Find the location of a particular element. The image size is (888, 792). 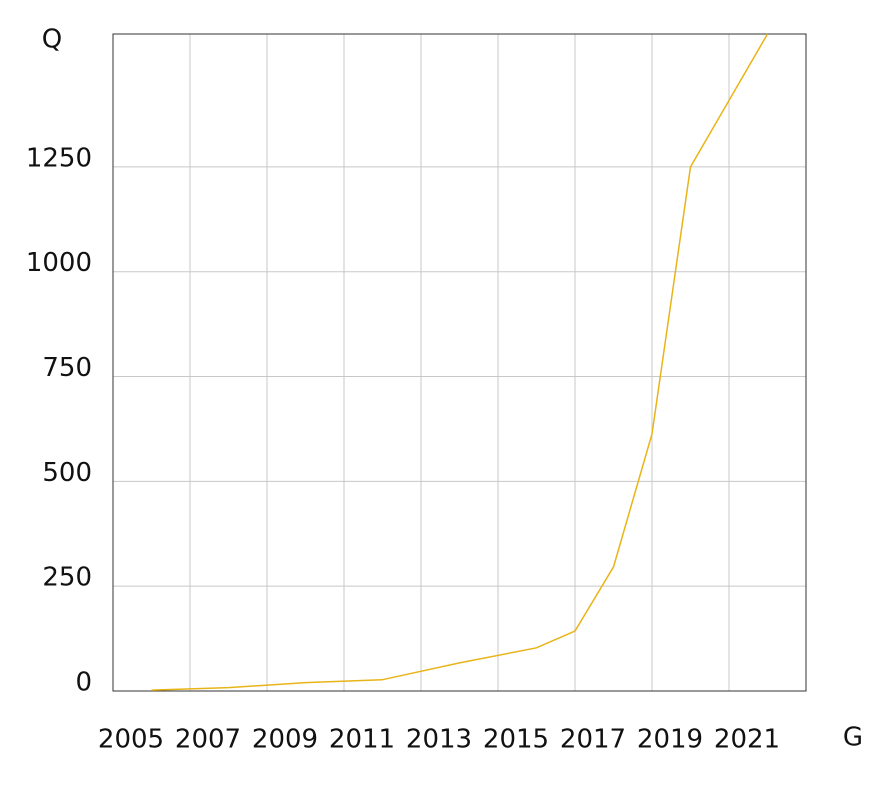

y-tick-label: 250 is located at coordinates (67, 578).